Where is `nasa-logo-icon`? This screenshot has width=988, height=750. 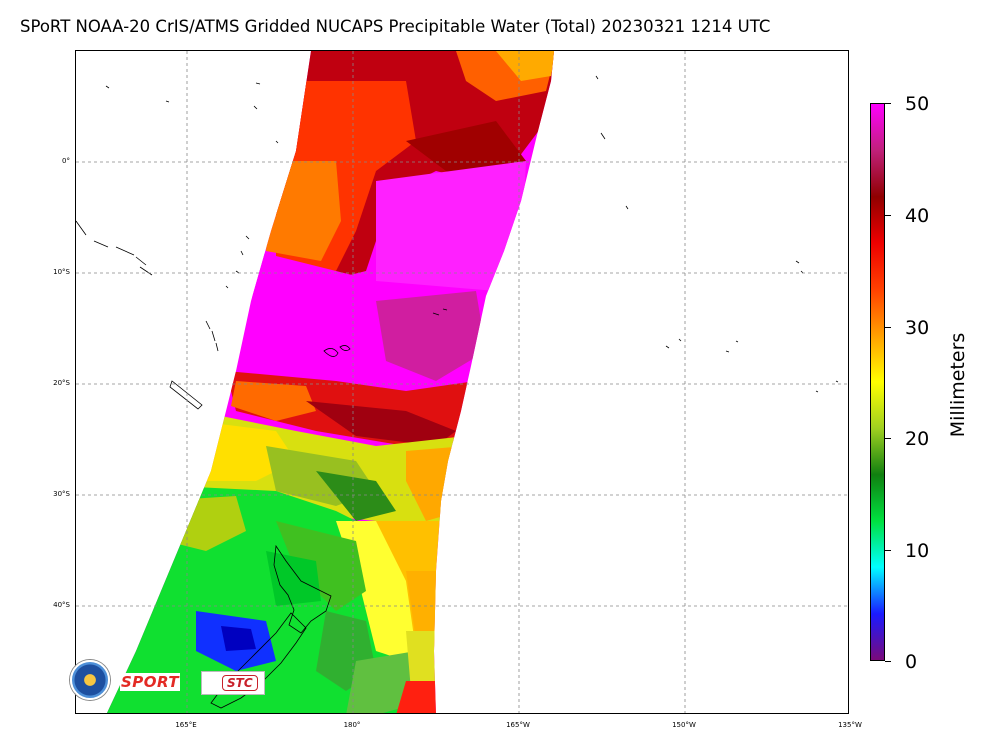 nasa-logo-icon is located at coordinates (90, 680).